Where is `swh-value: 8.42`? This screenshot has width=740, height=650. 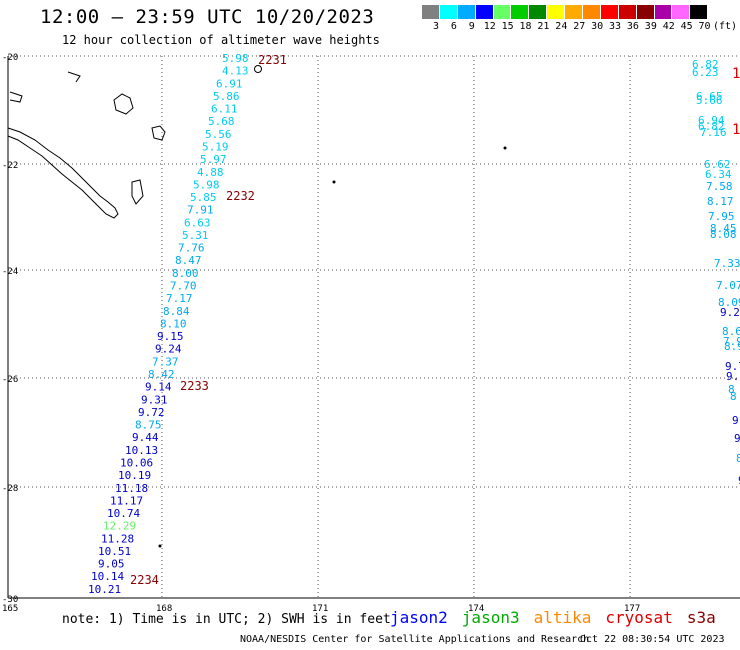 swh-value: 8.42 is located at coordinates (161, 374).